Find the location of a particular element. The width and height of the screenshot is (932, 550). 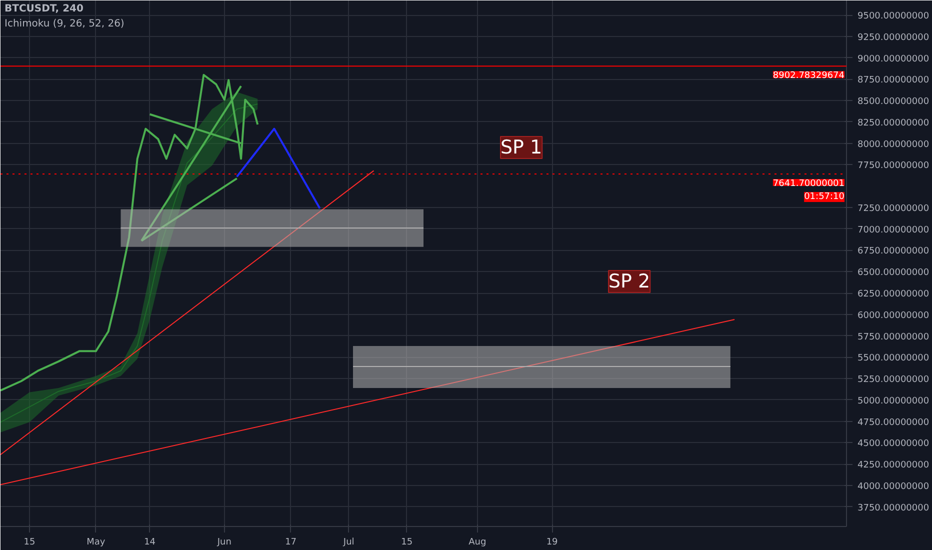

y-tick-label: 7000.00000000 is located at coordinates (894, 230).